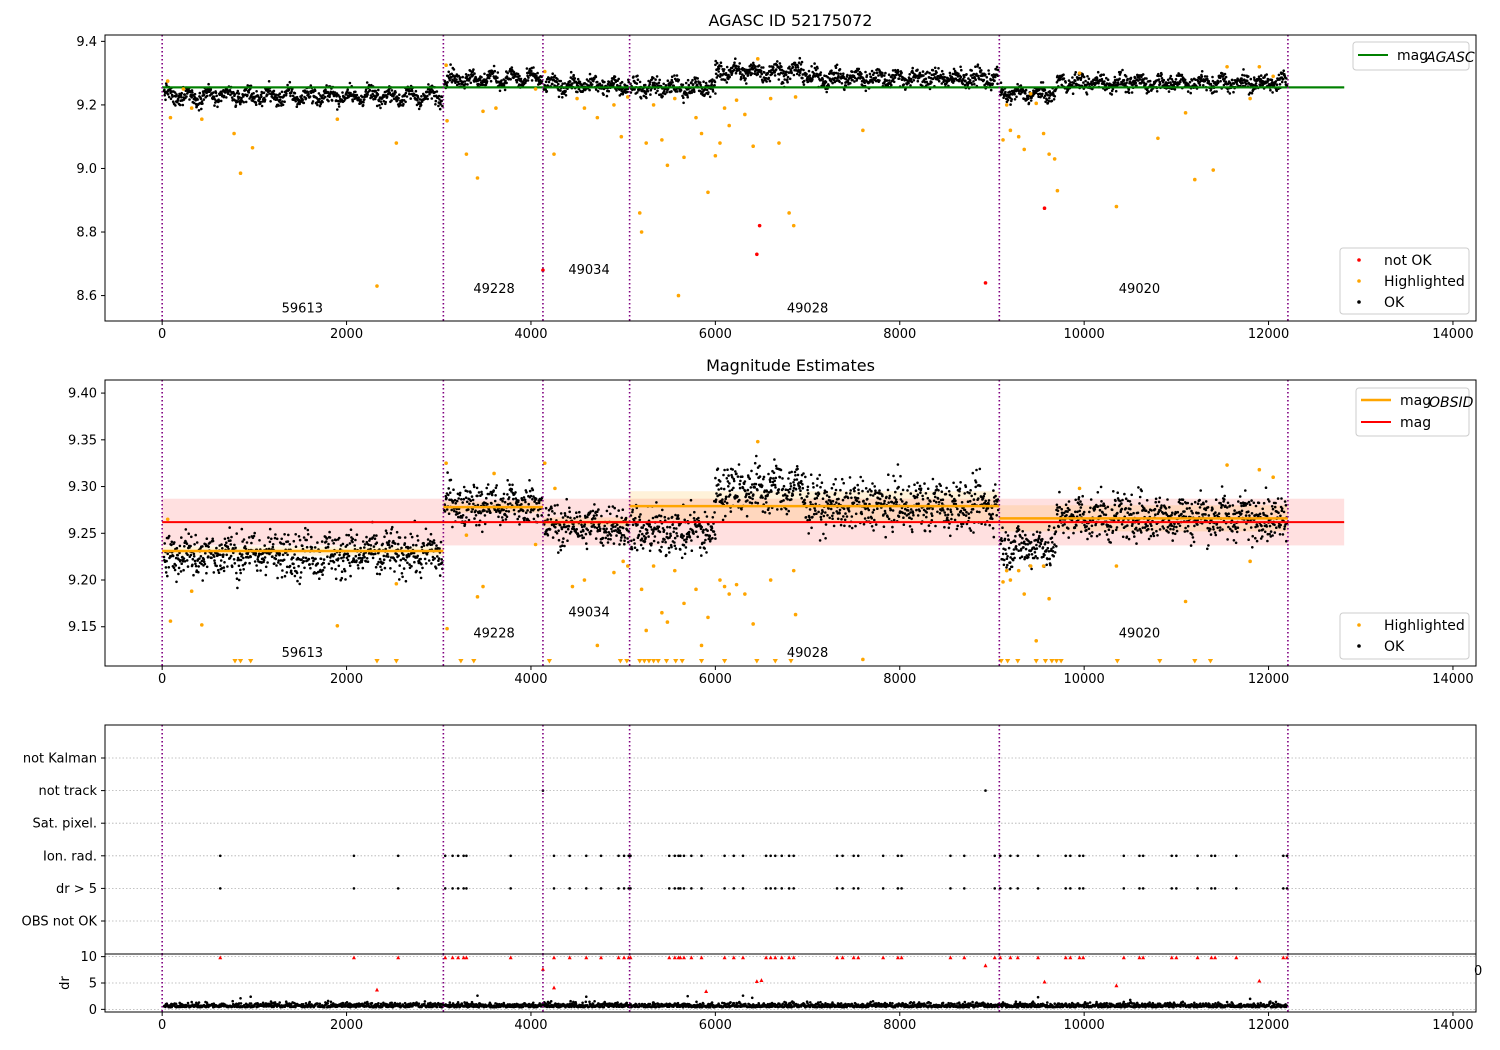  What do you see at coordinates (1424, 282) in the screenshot?
I see `legend-label: Highlighted` at bounding box center [1424, 282].